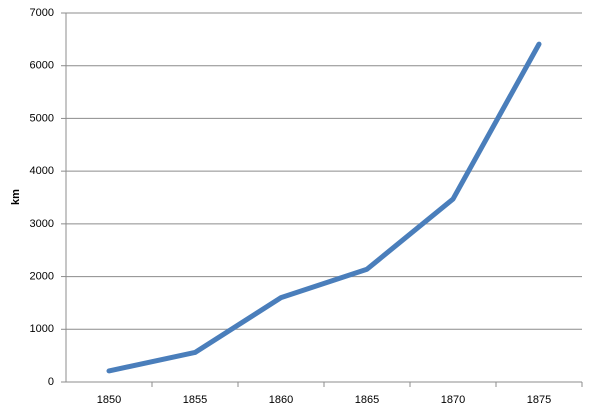  What do you see at coordinates (42, 224) in the screenshot?
I see `y-tick-label: 3000` at bounding box center [42, 224].